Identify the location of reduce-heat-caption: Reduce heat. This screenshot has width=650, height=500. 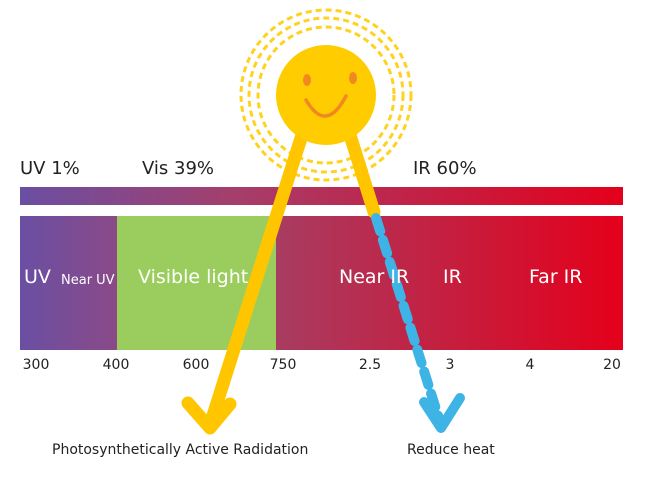
(451, 450).